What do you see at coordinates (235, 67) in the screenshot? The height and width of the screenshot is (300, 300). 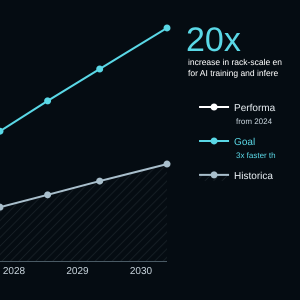 I see `text: increase in rack-scale en for AI training and infere` at bounding box center [235, 67].